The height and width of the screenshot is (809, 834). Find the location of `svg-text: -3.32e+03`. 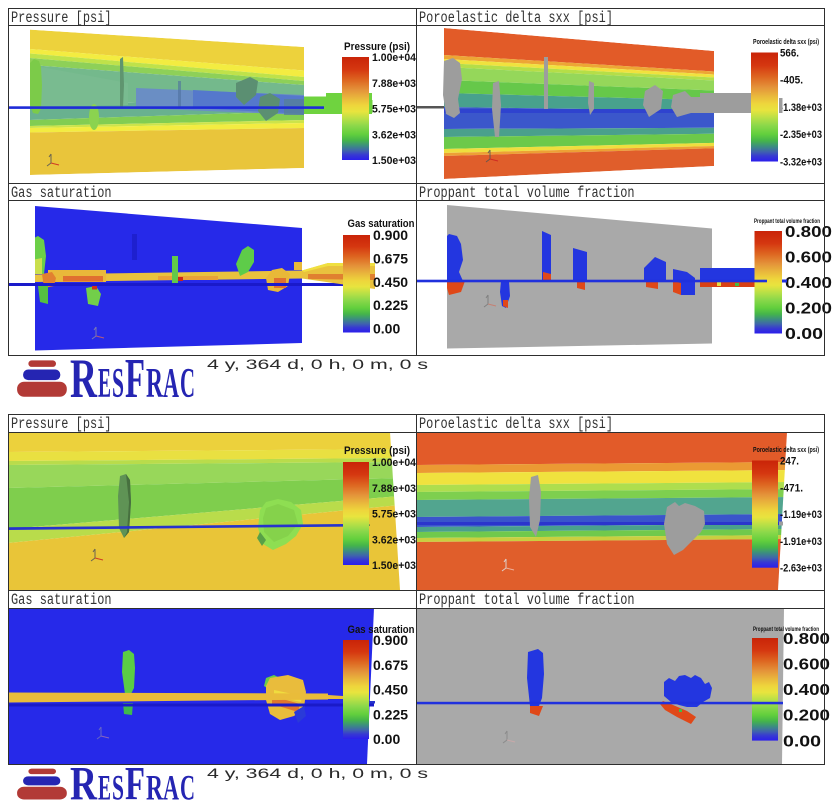

svg-text: -3.32e+03 is located at coordinates (801, 163).